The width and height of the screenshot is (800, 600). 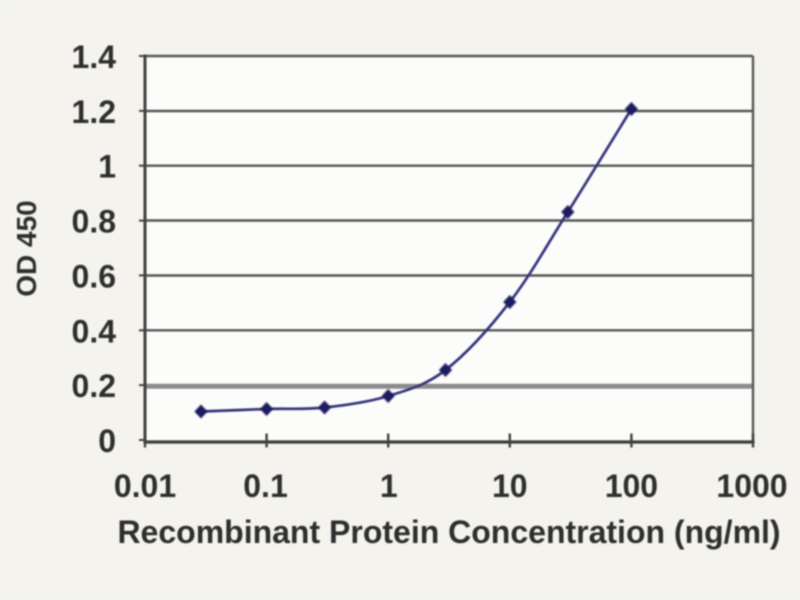 What do you see at coordinates (265, 486) in the screenshot?
I see `svg-text: 0.1` at bounding box center [265, 486].